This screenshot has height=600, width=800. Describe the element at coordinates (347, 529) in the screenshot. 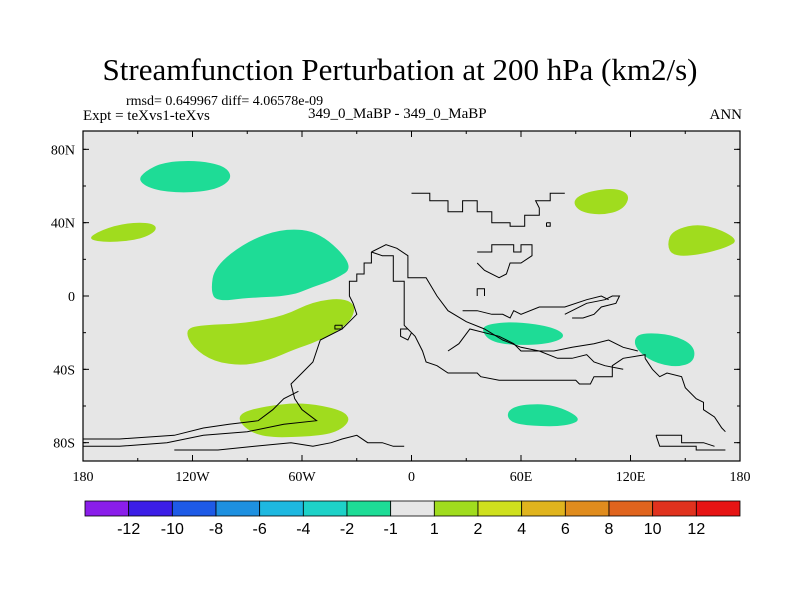

I see `colorbar-label: -2` at that location.